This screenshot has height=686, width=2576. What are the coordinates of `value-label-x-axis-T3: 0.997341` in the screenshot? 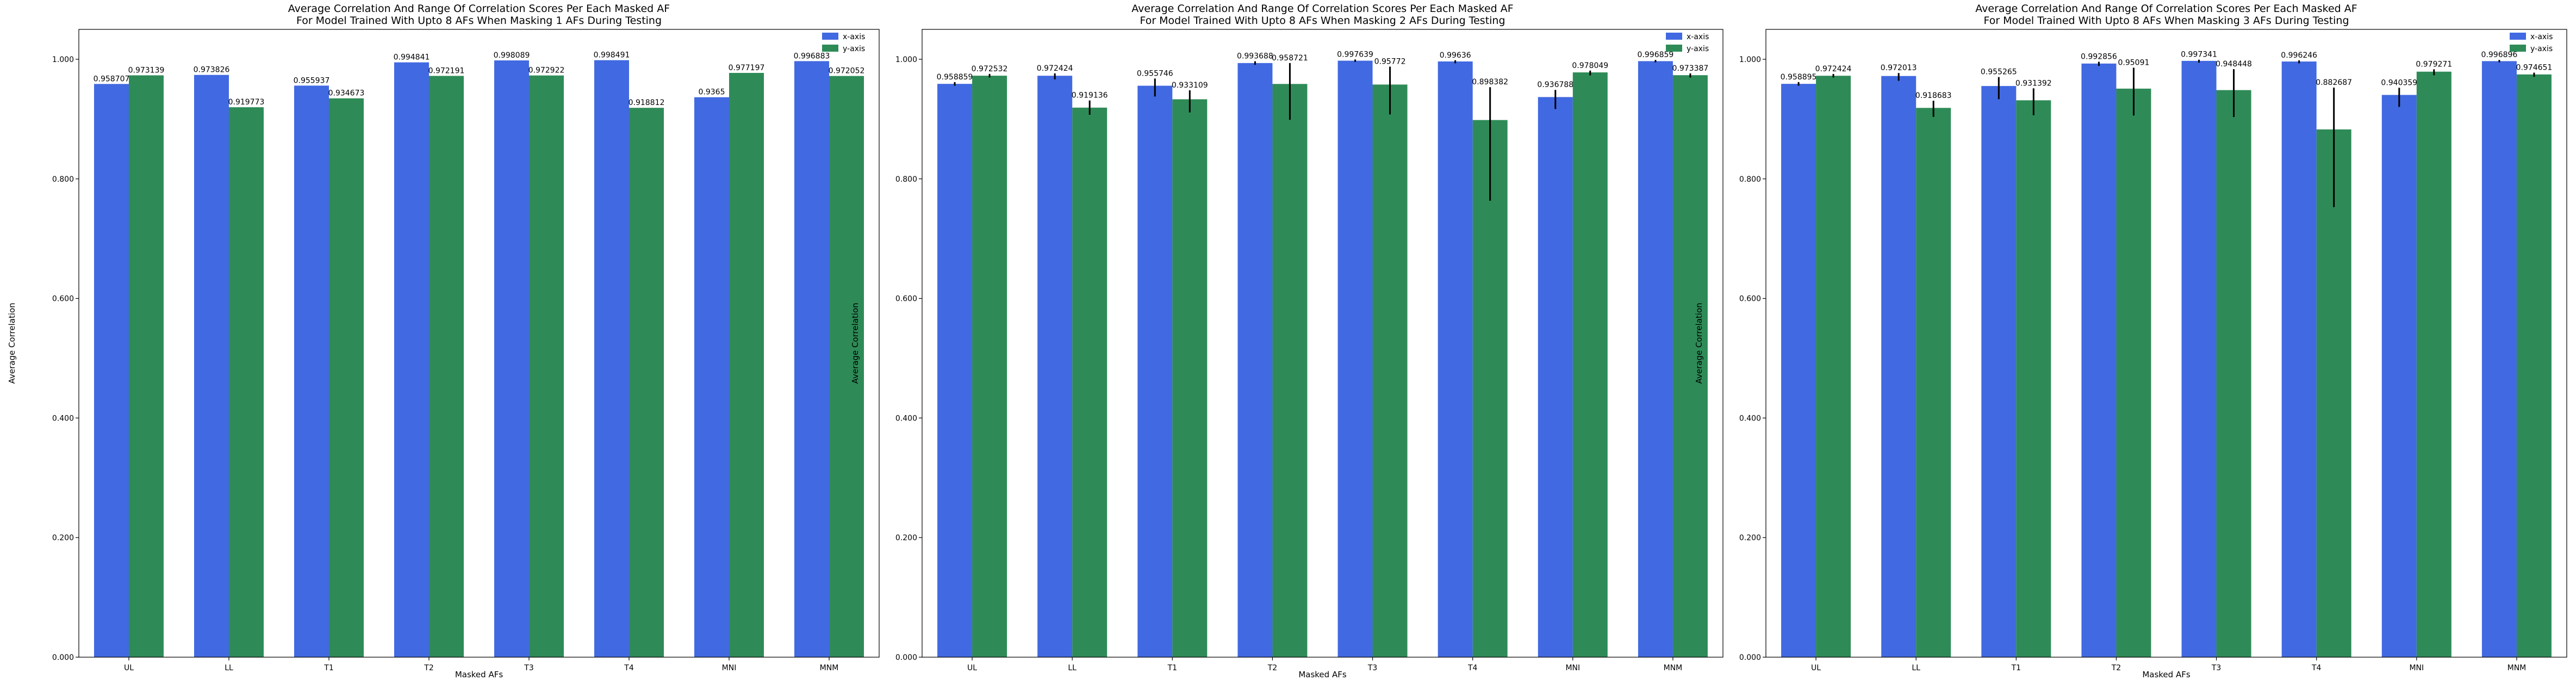 It's located at (2199, 55).